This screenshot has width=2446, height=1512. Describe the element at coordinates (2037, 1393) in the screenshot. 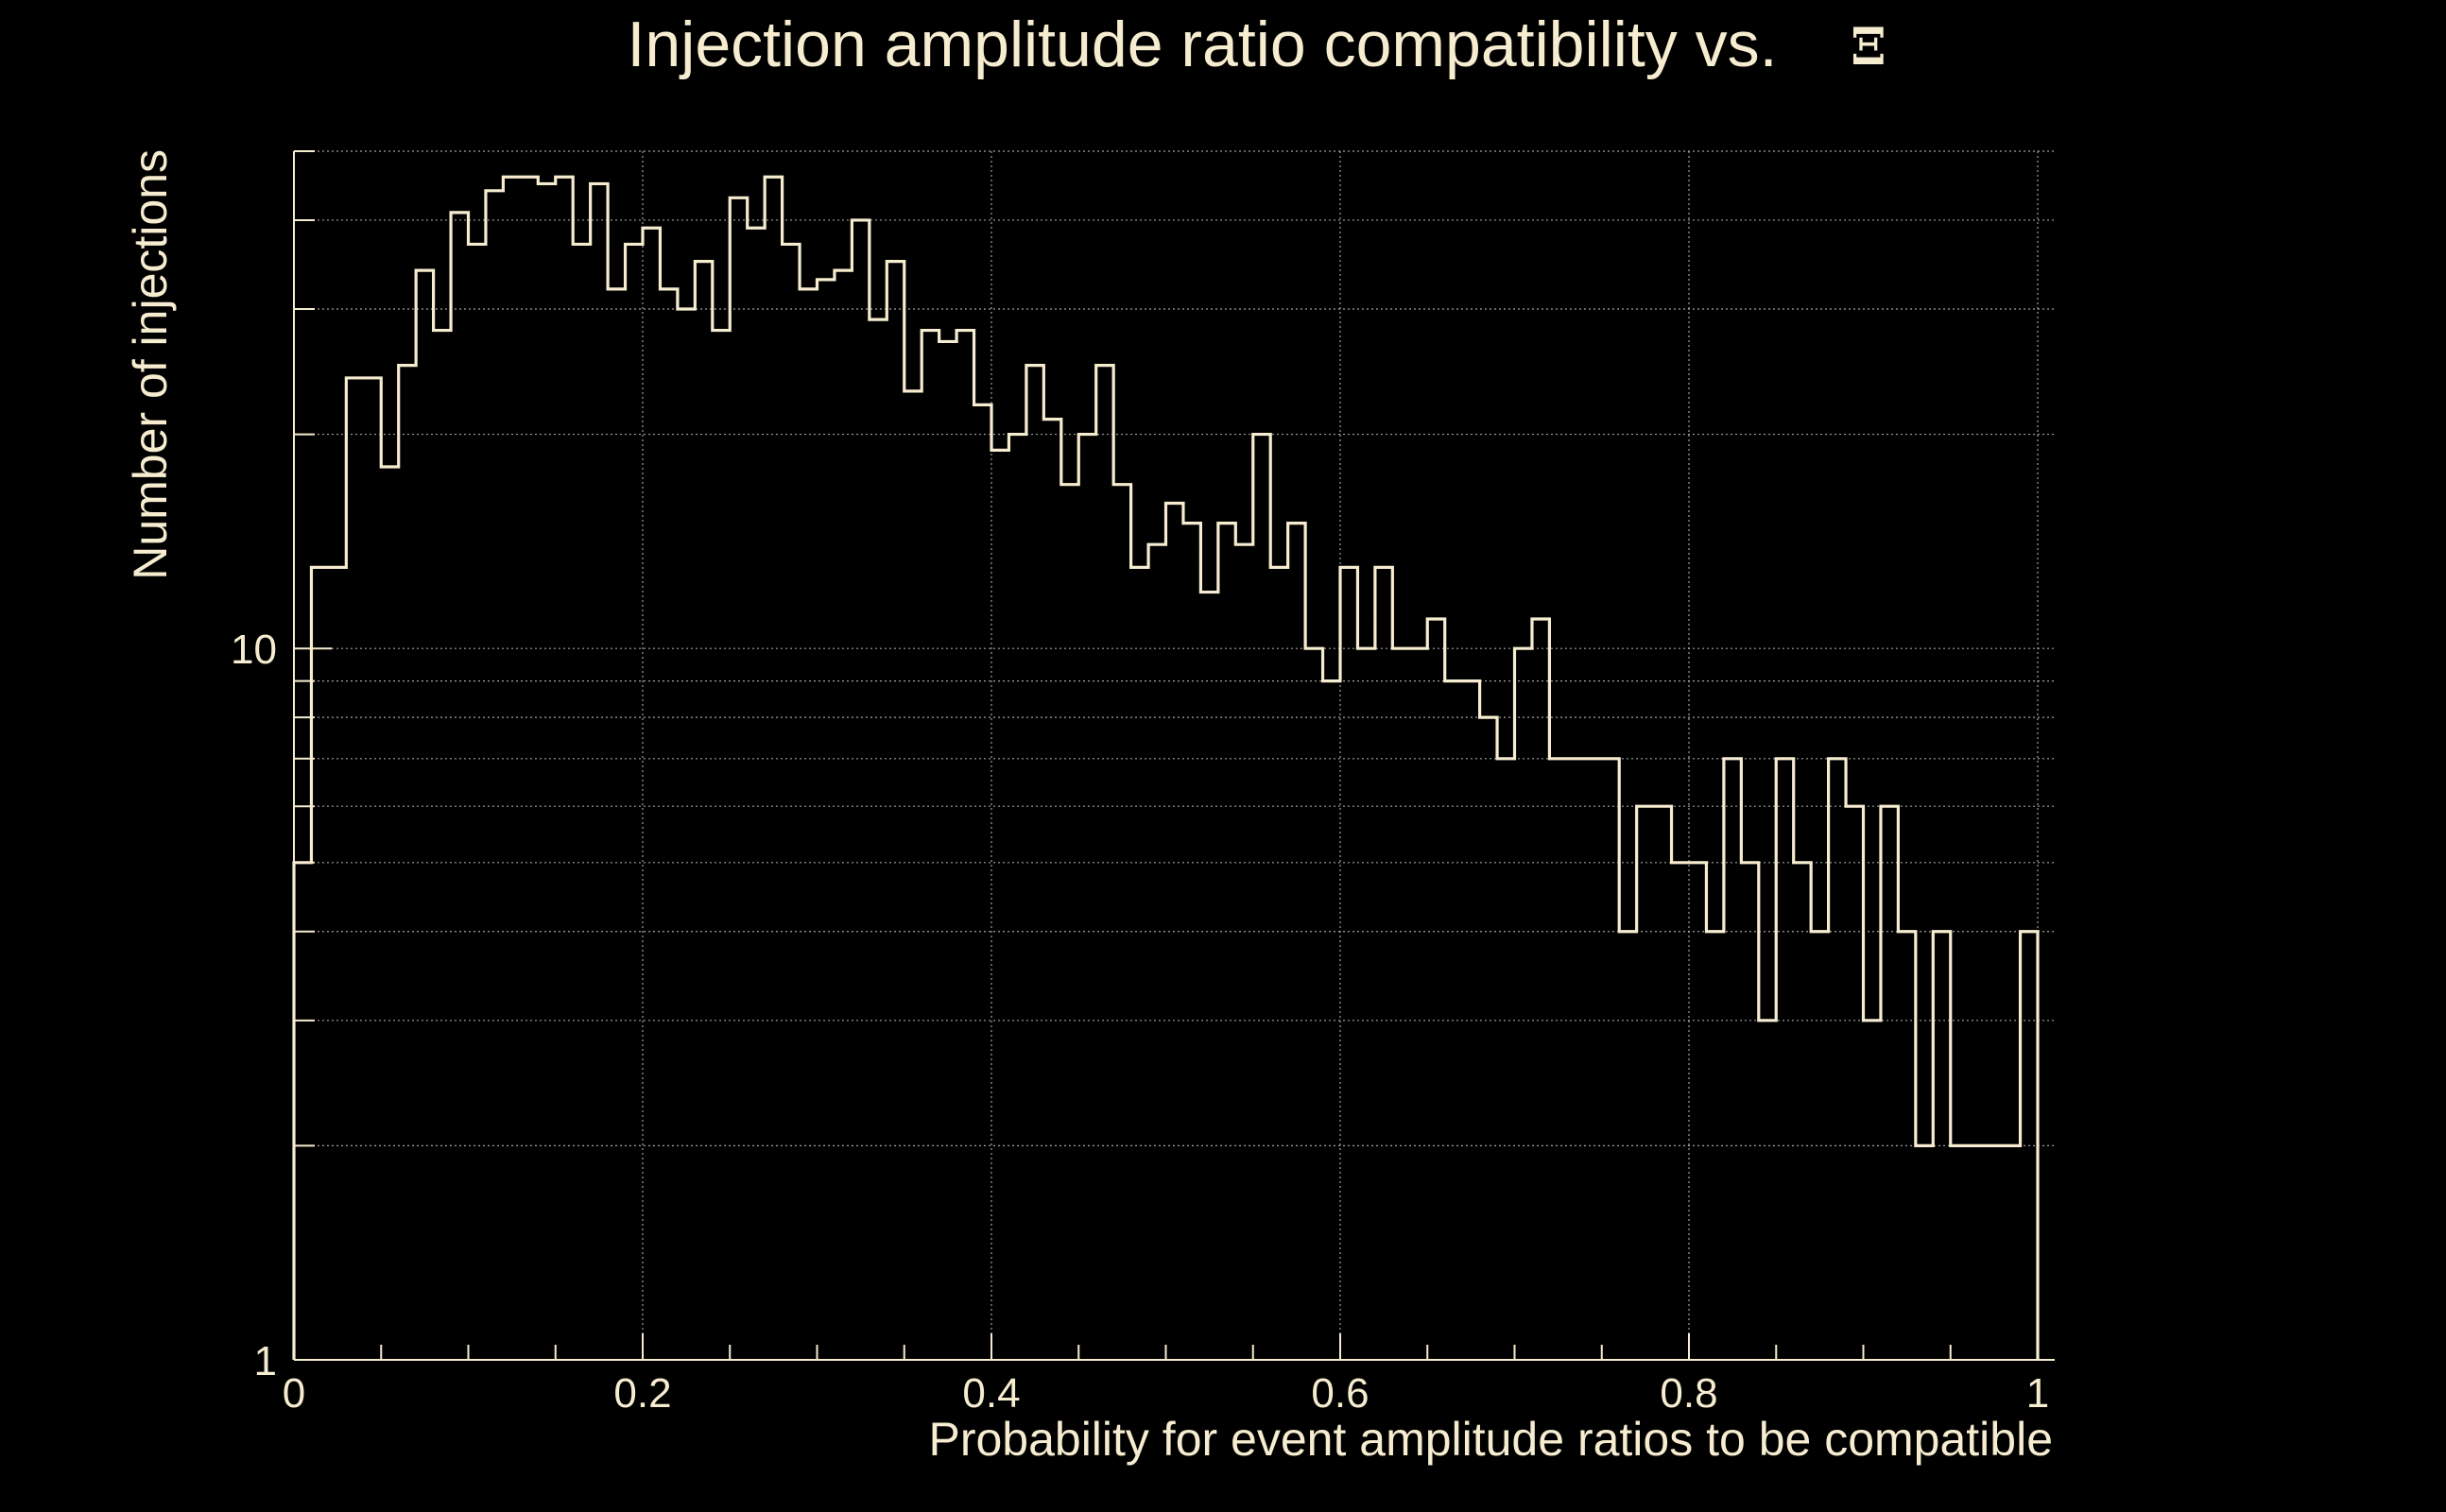

I see `x-tick-label: 1` at that location.